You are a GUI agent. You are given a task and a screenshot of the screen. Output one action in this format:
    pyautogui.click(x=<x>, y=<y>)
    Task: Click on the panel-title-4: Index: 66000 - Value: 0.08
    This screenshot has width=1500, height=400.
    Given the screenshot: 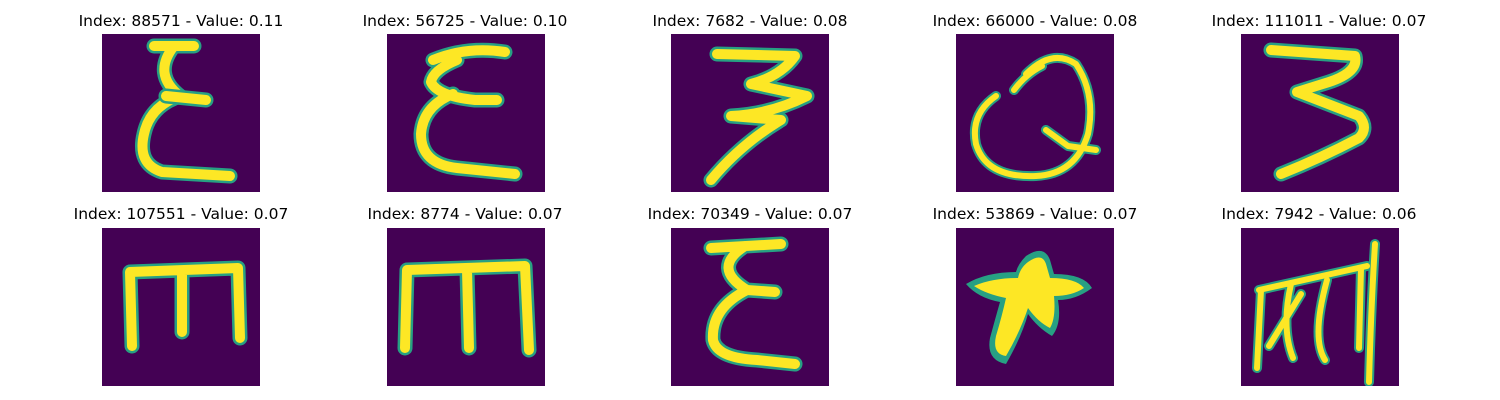 What is the action you would take?
    pyautogui.click(x=1035, y=21)
    